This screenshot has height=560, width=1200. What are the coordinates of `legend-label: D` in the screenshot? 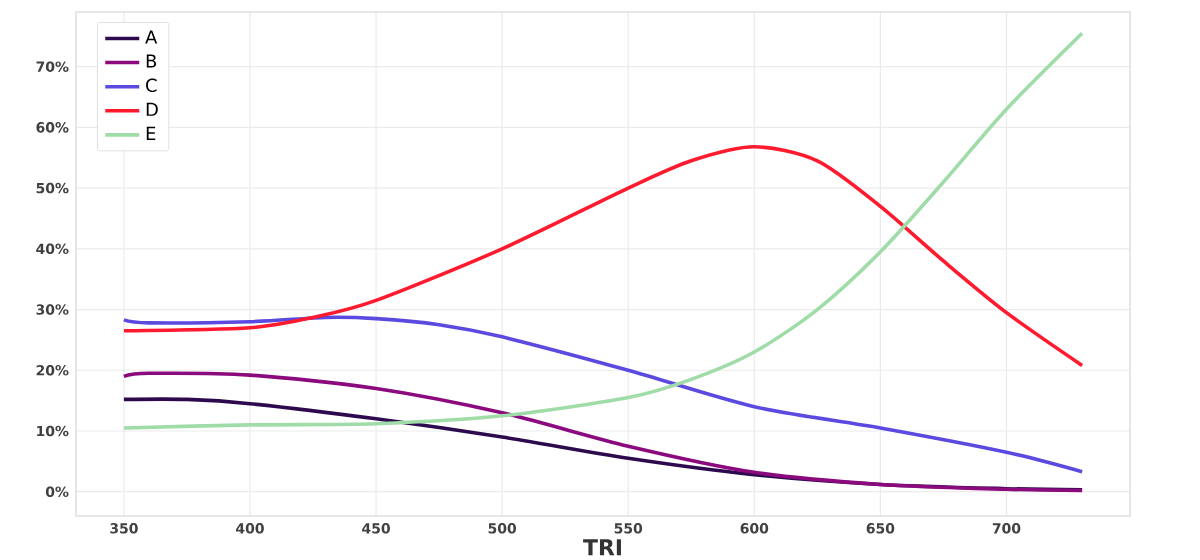 It's located at (152, 109).